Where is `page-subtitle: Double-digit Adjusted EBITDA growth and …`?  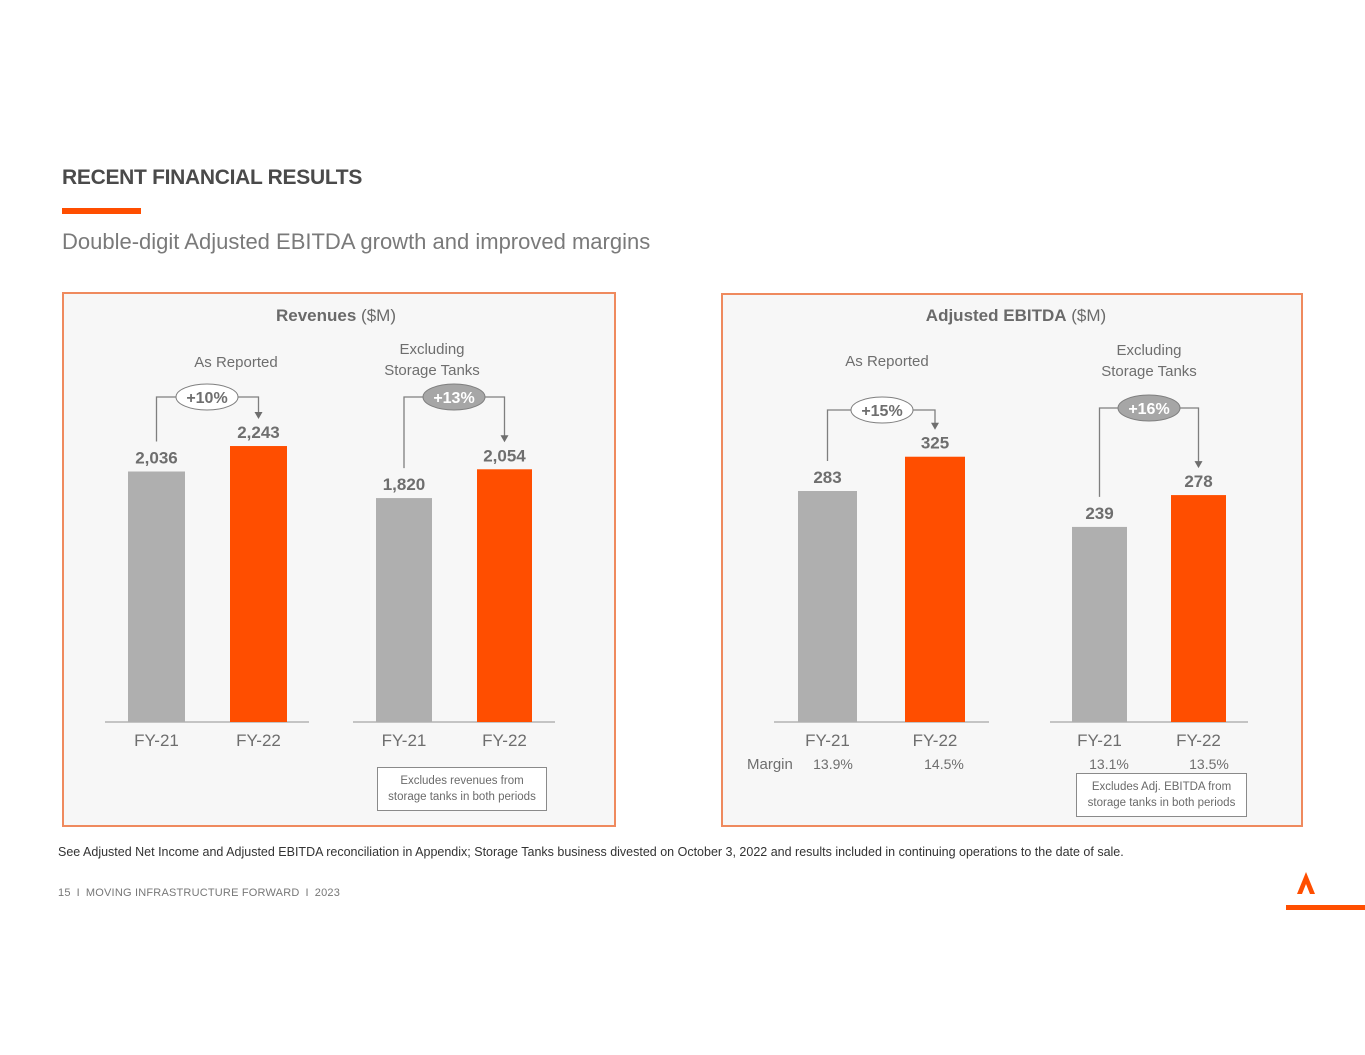 page-subtitle: Double-digit Adjusted EBITDA growth and … is located at coordinates (356, 241).